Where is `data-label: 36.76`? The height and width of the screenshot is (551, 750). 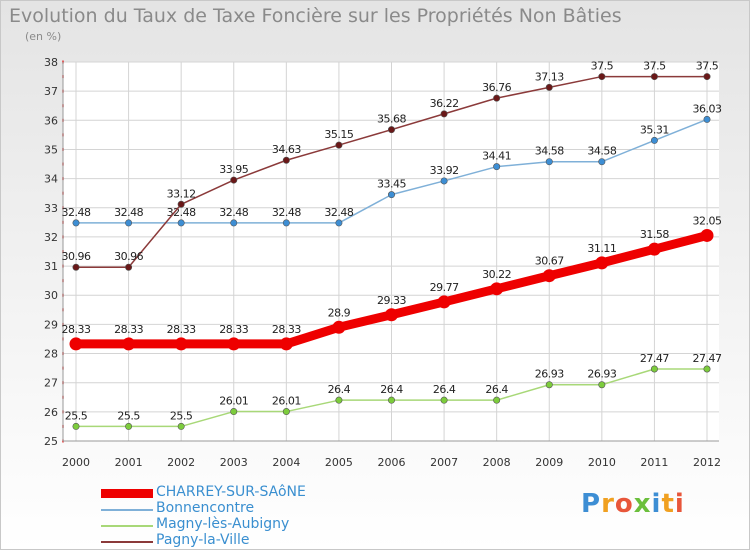
data-label: 36.76 is located at coordinates (496, 87).